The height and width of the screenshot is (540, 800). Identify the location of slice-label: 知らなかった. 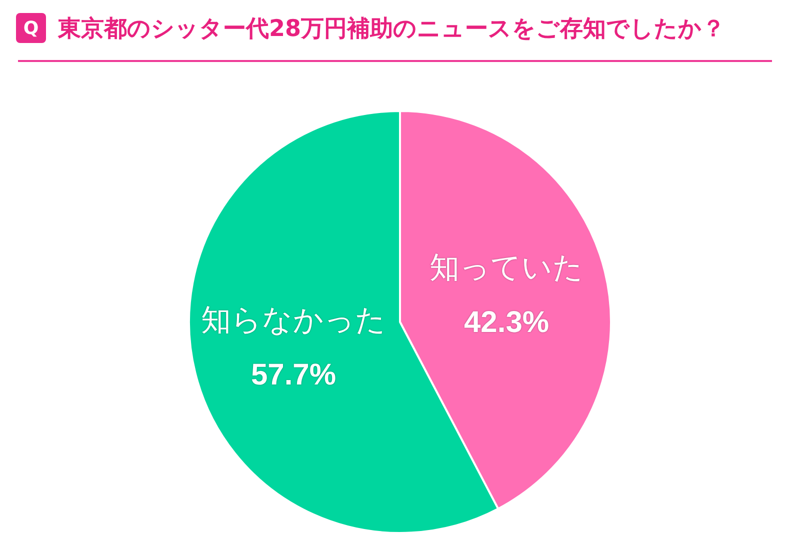
(293, 320).